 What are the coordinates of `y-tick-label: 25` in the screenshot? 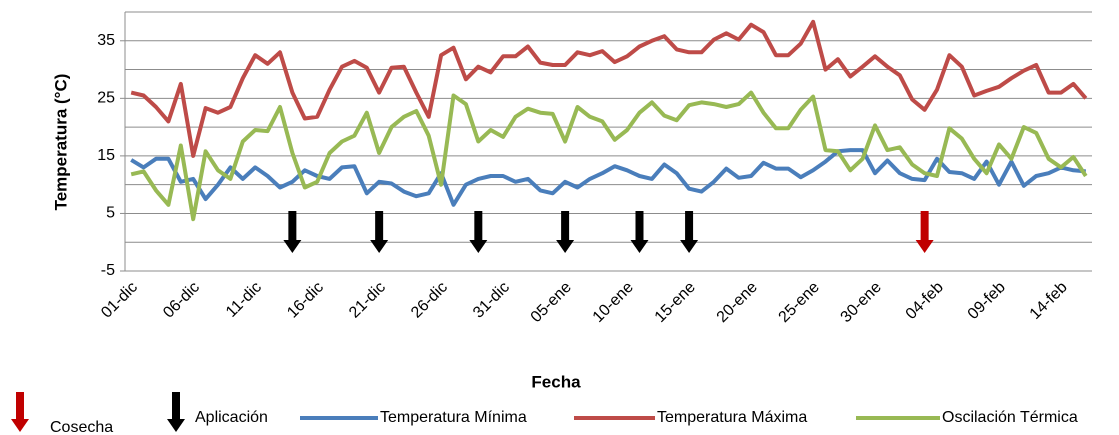 It's located at (106, 98).